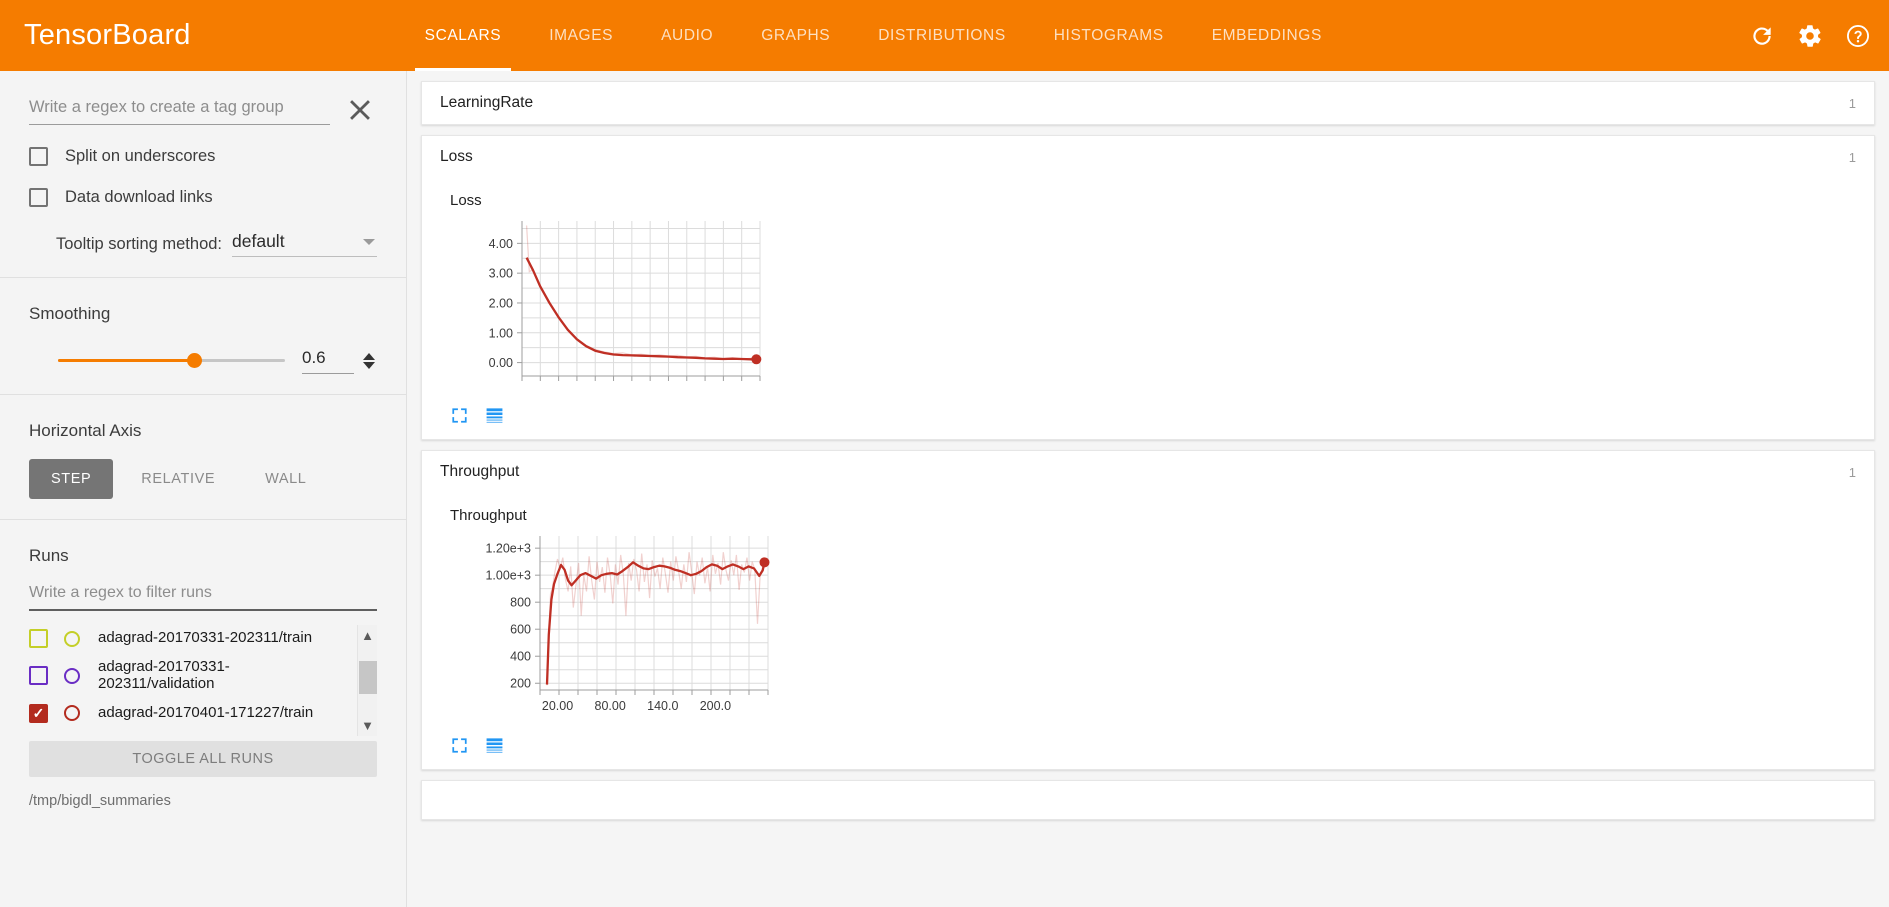 The image size is (1889, 907). I want to click on horizontal-axis-heading: Horizontal Axis, so click(85, 430).